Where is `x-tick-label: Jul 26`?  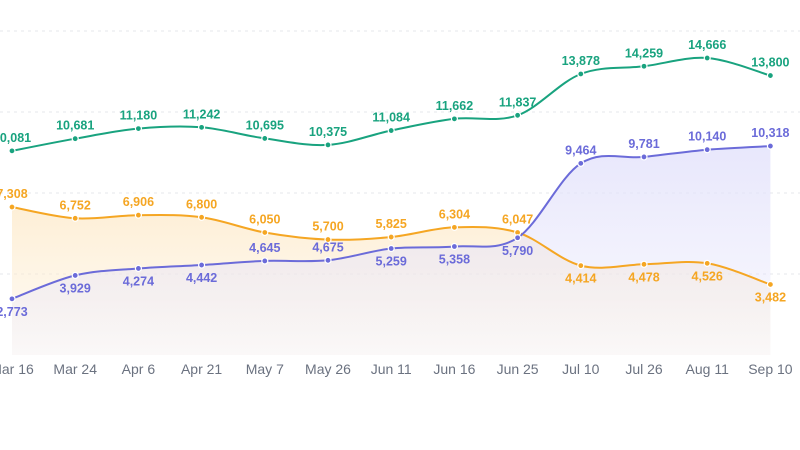
x-tick-label: Jul 26 is located at coordinates (644, 369).